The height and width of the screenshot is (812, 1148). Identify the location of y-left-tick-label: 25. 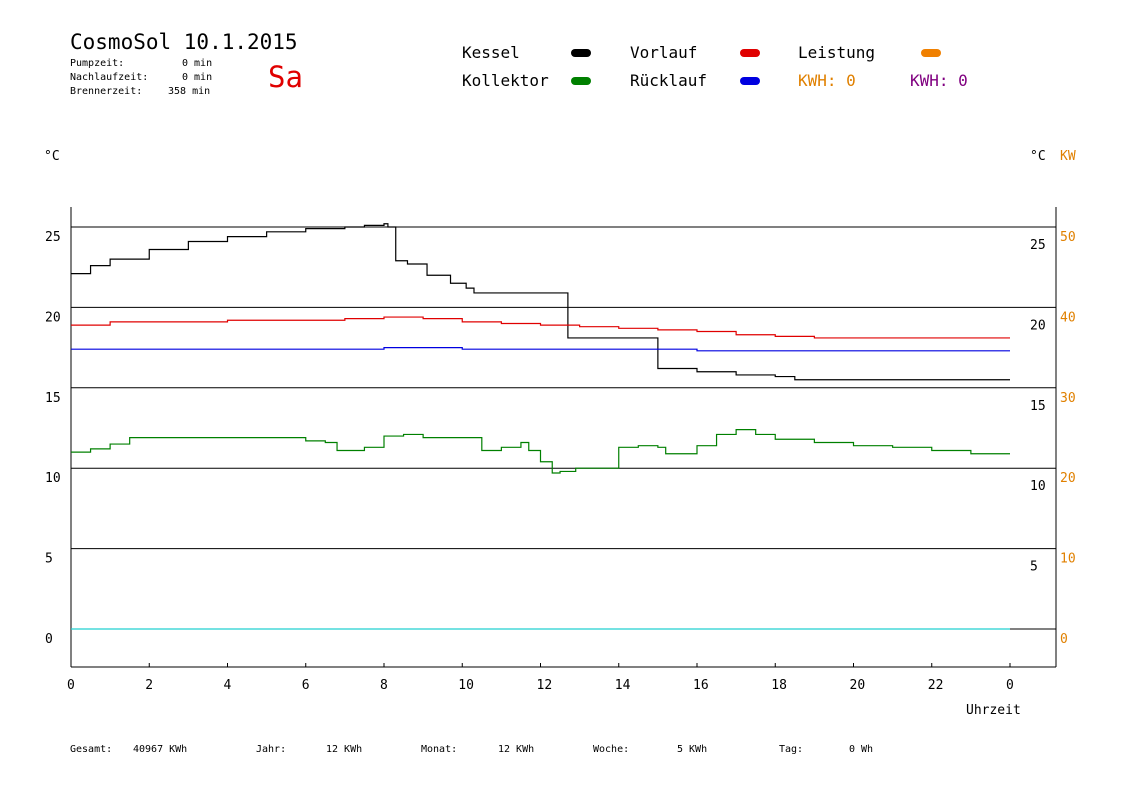
(53, 237).